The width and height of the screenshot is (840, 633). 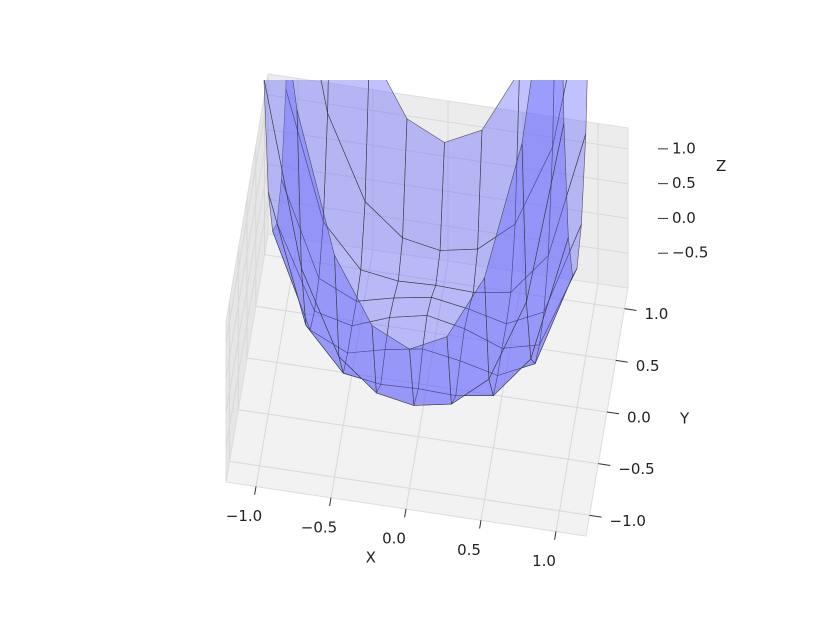 I want to click on z-tick-label: 0.5, so click(x=684, y=183).